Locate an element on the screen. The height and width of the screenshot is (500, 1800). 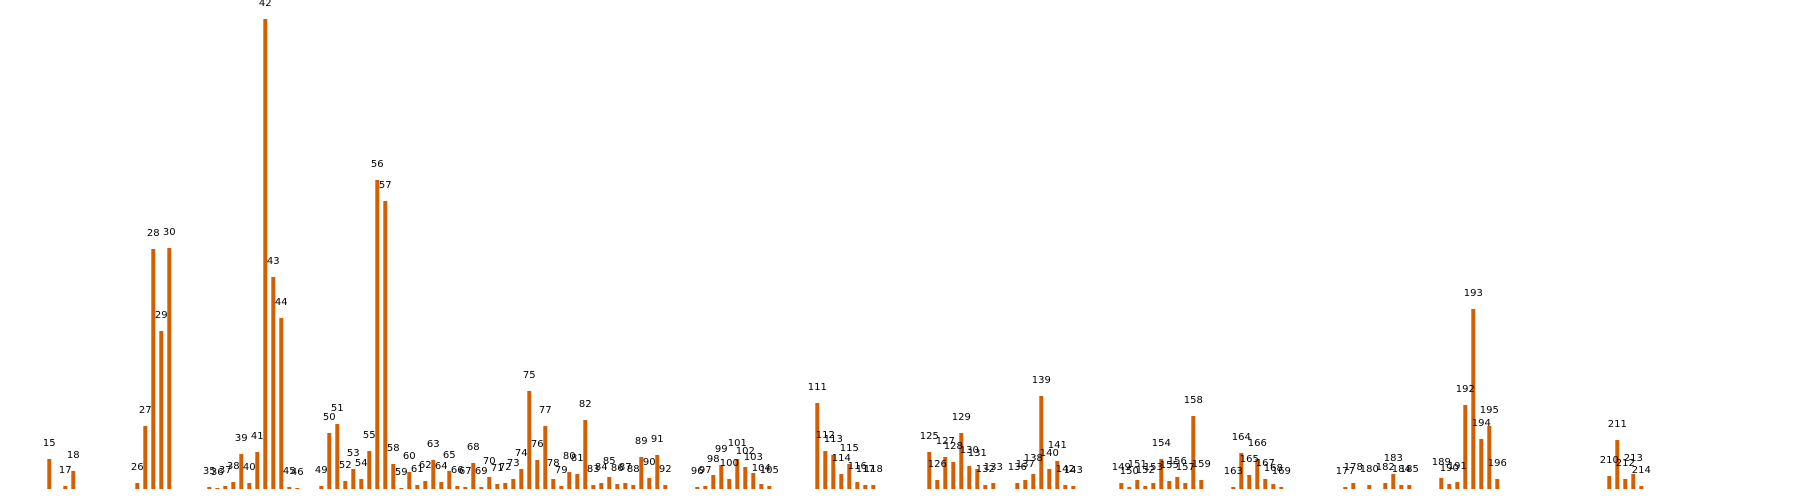
bar-label-81: 81 is located at coordinates (577, 458).